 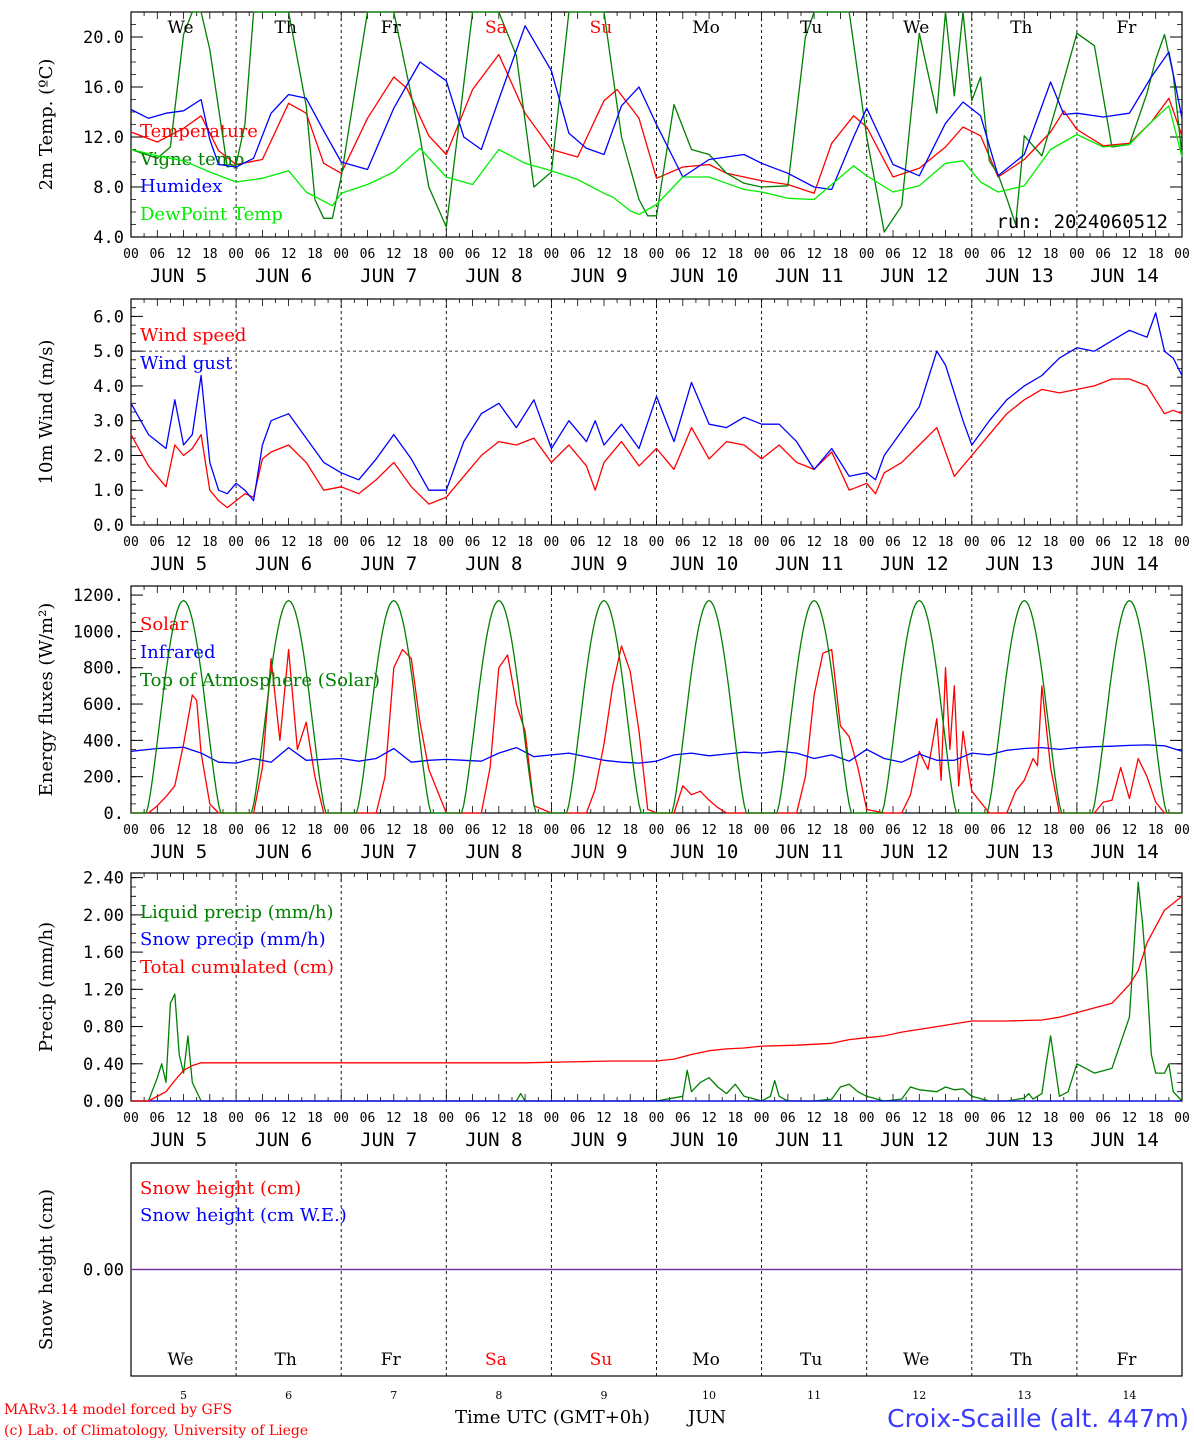 What do you see at coordinates (709, 1395) in the screenshot?
I see `day-number: 10` at bounding box center [709, 1395].